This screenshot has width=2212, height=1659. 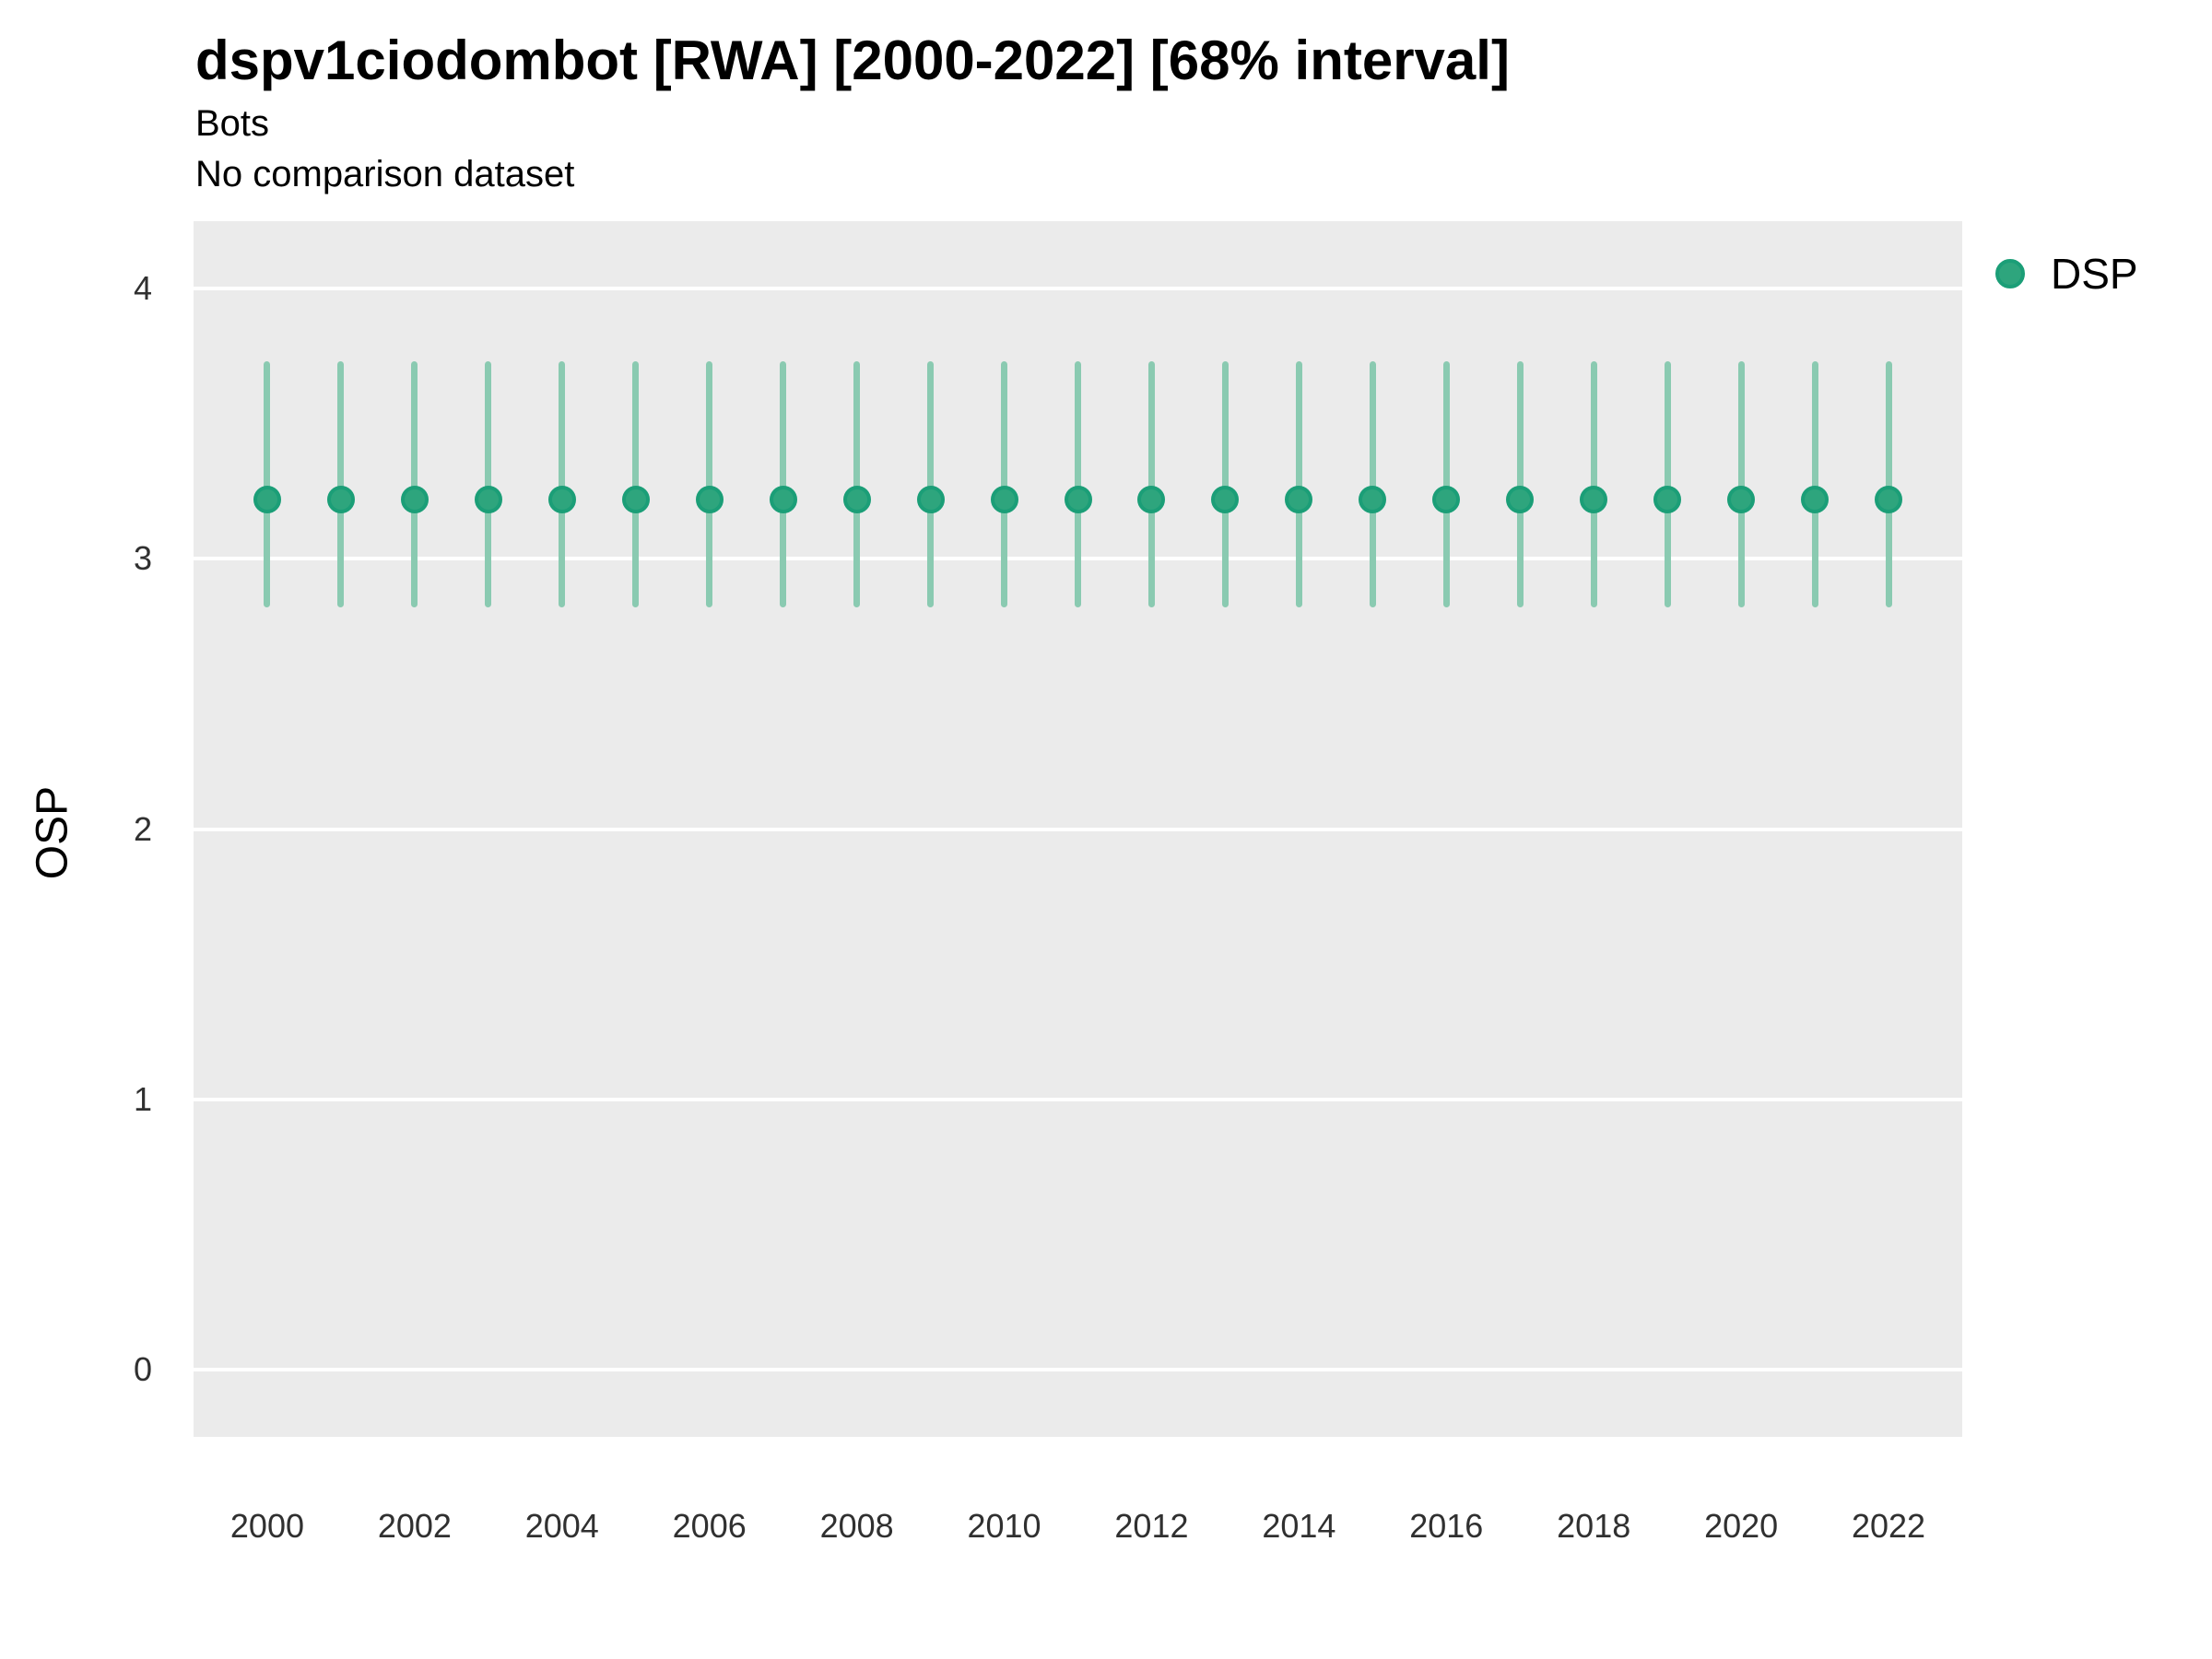 What do you see at coordinates (1520, 484) in the screenshot?
I see `interval-bar-2017` at bounding box center [1520, 484].